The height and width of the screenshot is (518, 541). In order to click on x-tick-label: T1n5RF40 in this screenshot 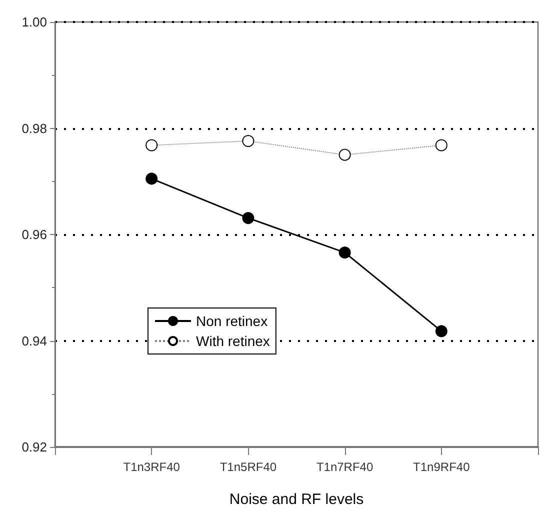, I will do `click(248, 467)`.